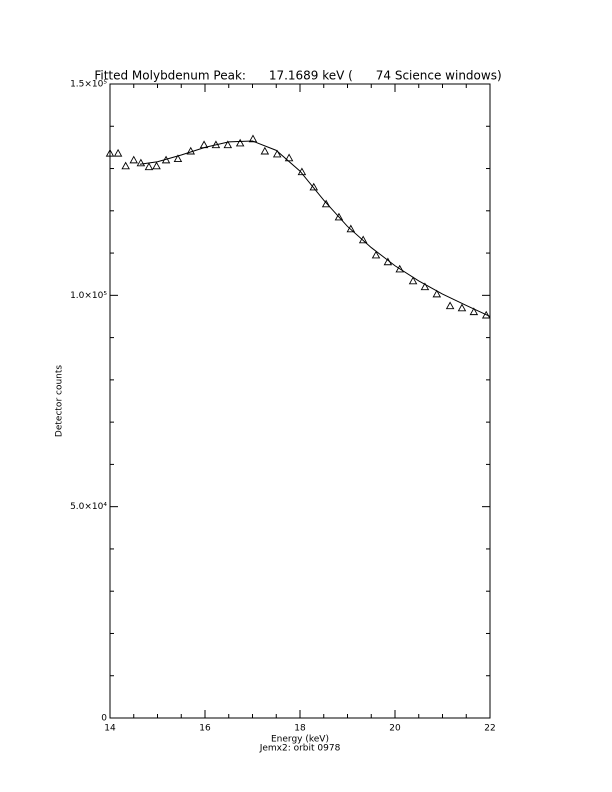  Describe the element at coordinates (205, 729) in the screenshot. I see `x-tick-label: 16` at that location.